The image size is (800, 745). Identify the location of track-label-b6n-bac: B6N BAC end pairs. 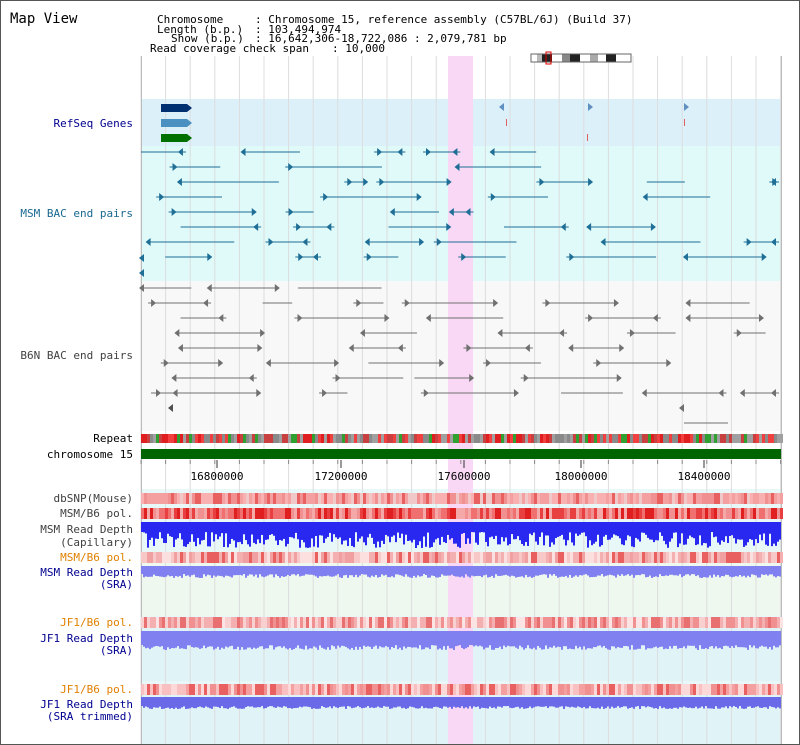
(76, 355).